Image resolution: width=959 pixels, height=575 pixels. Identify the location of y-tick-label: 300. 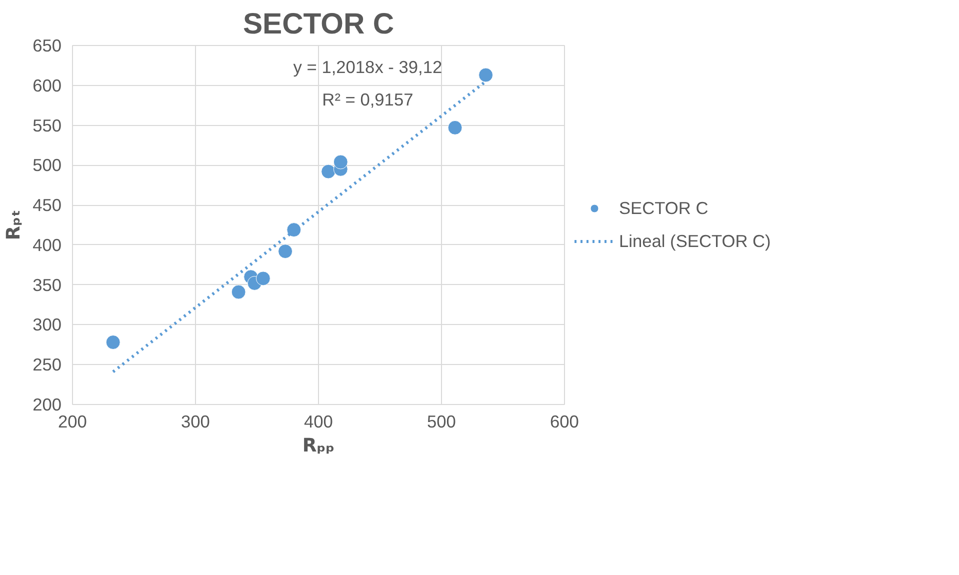
(47, 324).